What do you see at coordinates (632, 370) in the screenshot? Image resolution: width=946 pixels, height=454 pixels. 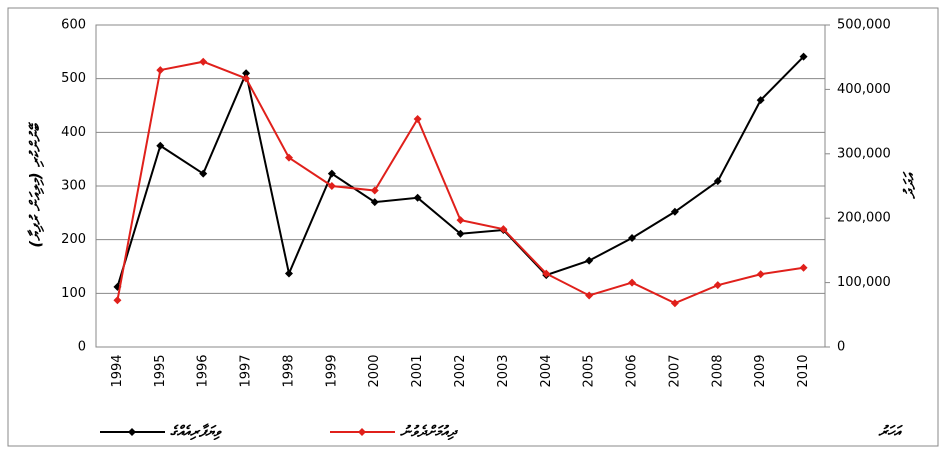 I see `x-tick-label: 2006` at bounding box center [632, 370].